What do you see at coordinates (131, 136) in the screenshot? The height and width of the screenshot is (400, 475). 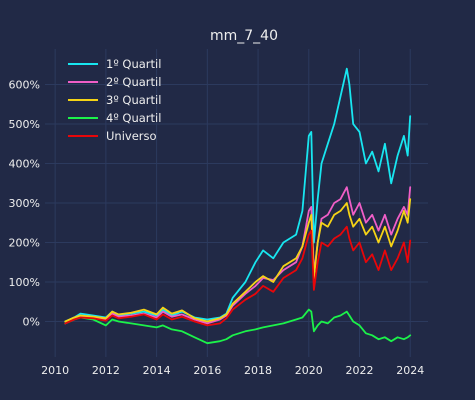 I see `legend-label: Universo` at bounding box center [131, 136].